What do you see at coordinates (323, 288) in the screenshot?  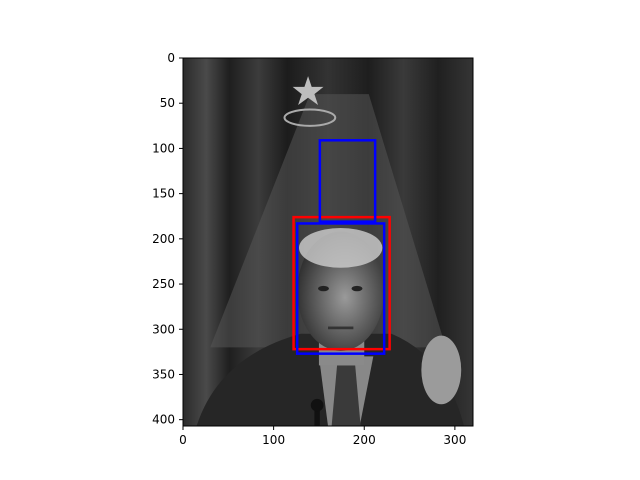 I see `eye-left` at bounding box center [323, 288].